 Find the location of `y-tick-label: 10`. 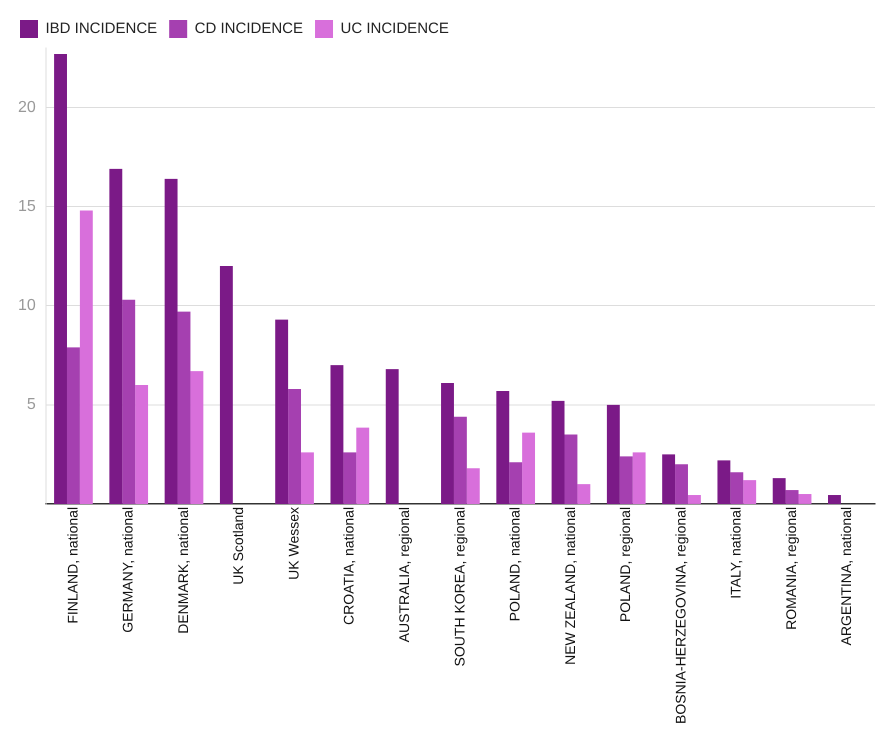

y-tick-label: 10 is located at coordinates (27, 305).